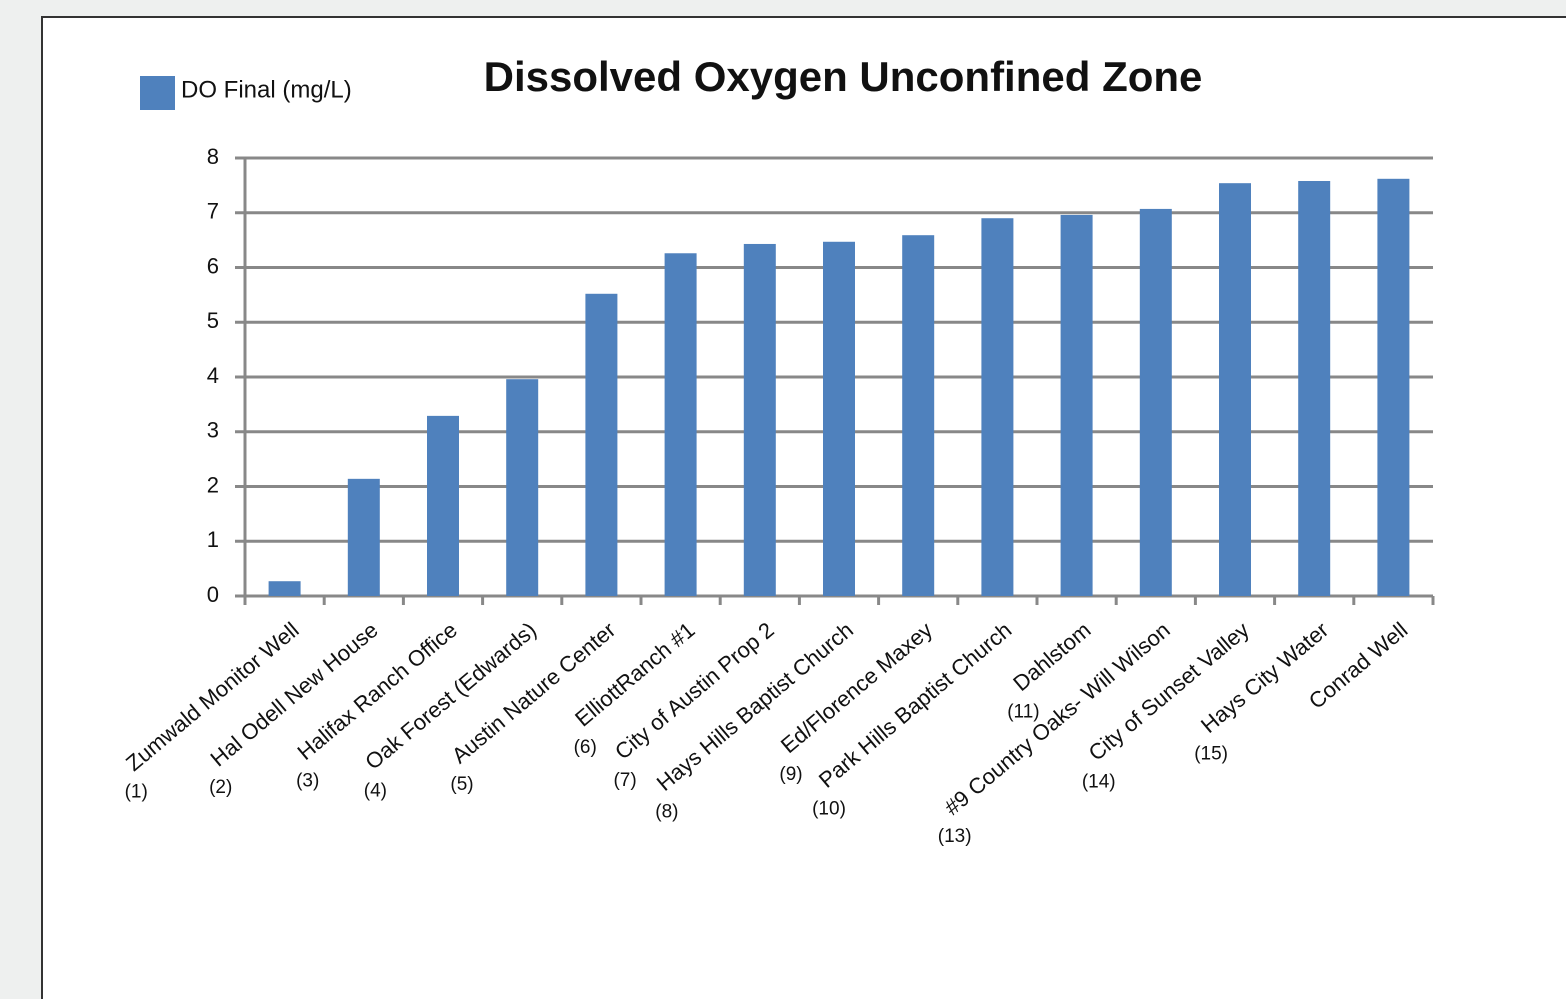 This screenshot has width=1566, height=999. I want to click on x-index-label: (11), so click(1023, 712).